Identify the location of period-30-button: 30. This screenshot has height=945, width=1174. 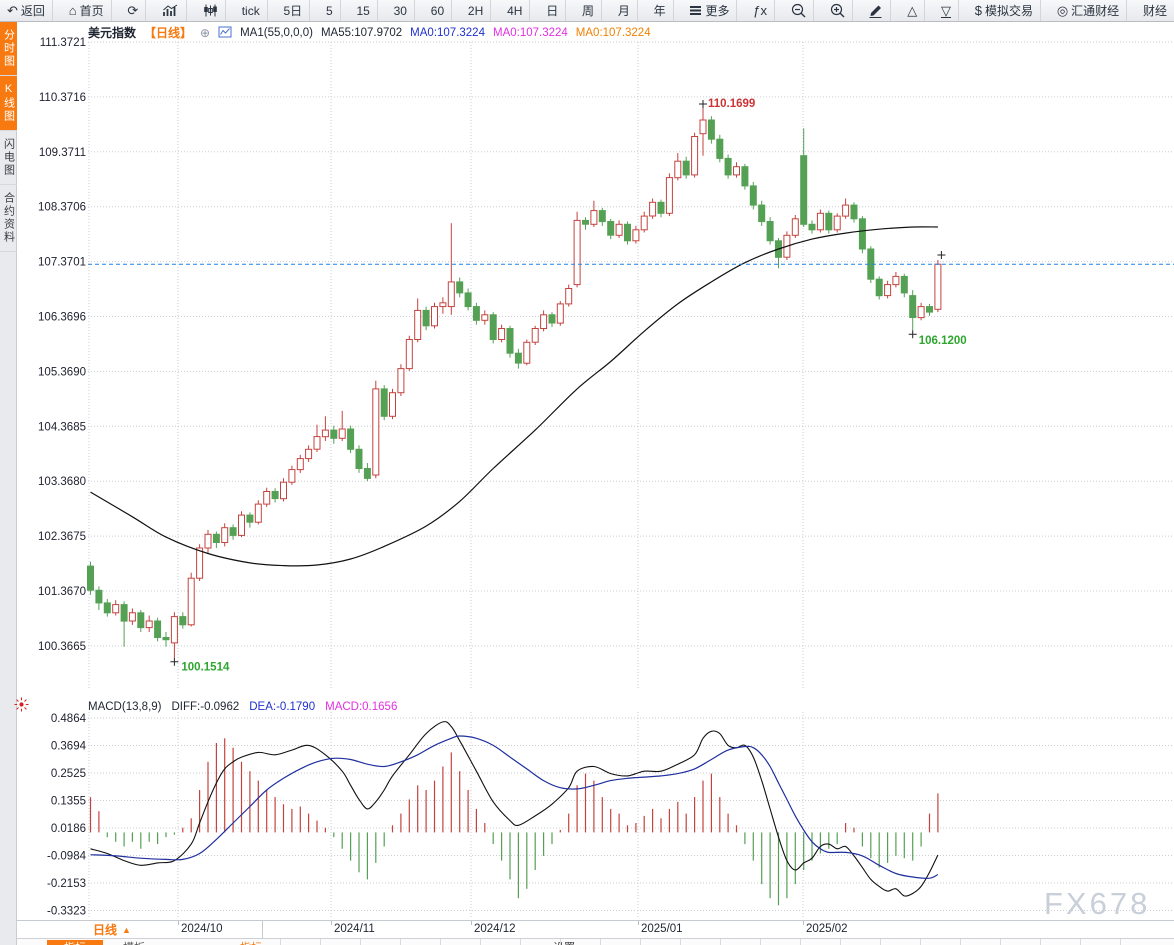
(401, 10).